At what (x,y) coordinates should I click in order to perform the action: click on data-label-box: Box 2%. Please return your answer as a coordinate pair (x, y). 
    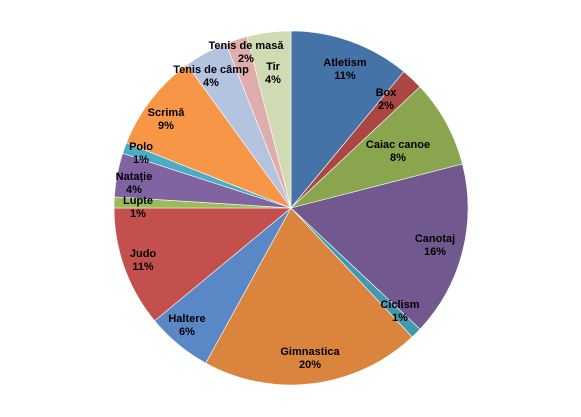
    Looking at the image, I should click on (387, 99).